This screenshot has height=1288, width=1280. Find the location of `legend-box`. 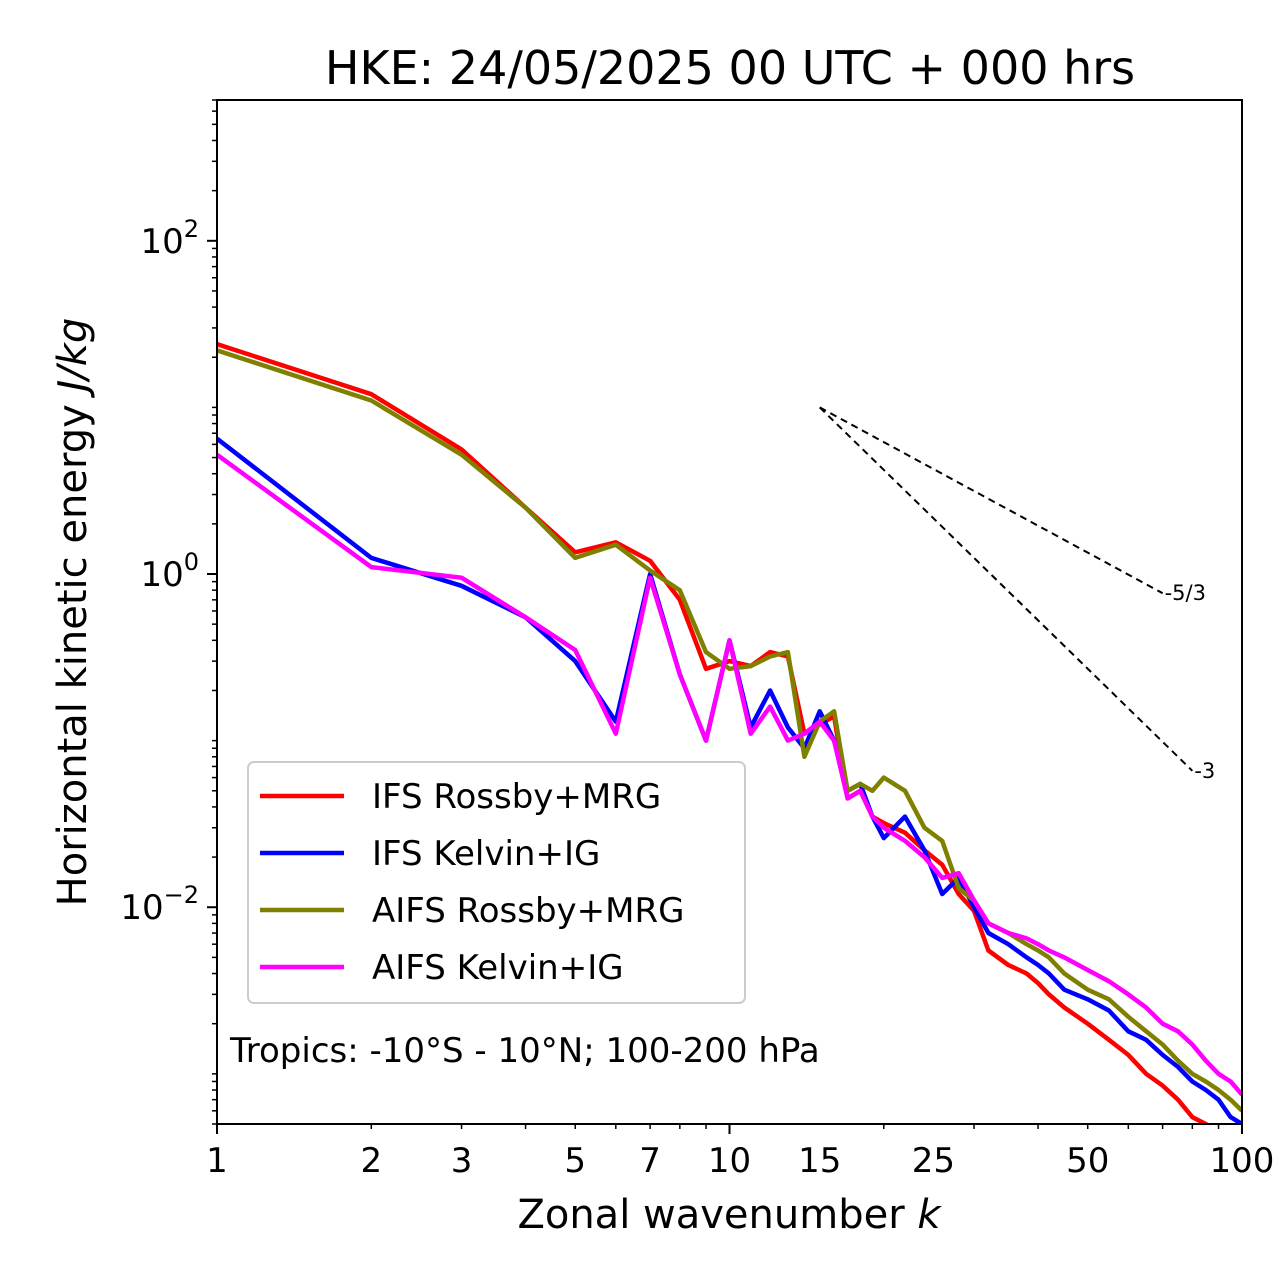

legend-box is located at coordinates (496, 882).